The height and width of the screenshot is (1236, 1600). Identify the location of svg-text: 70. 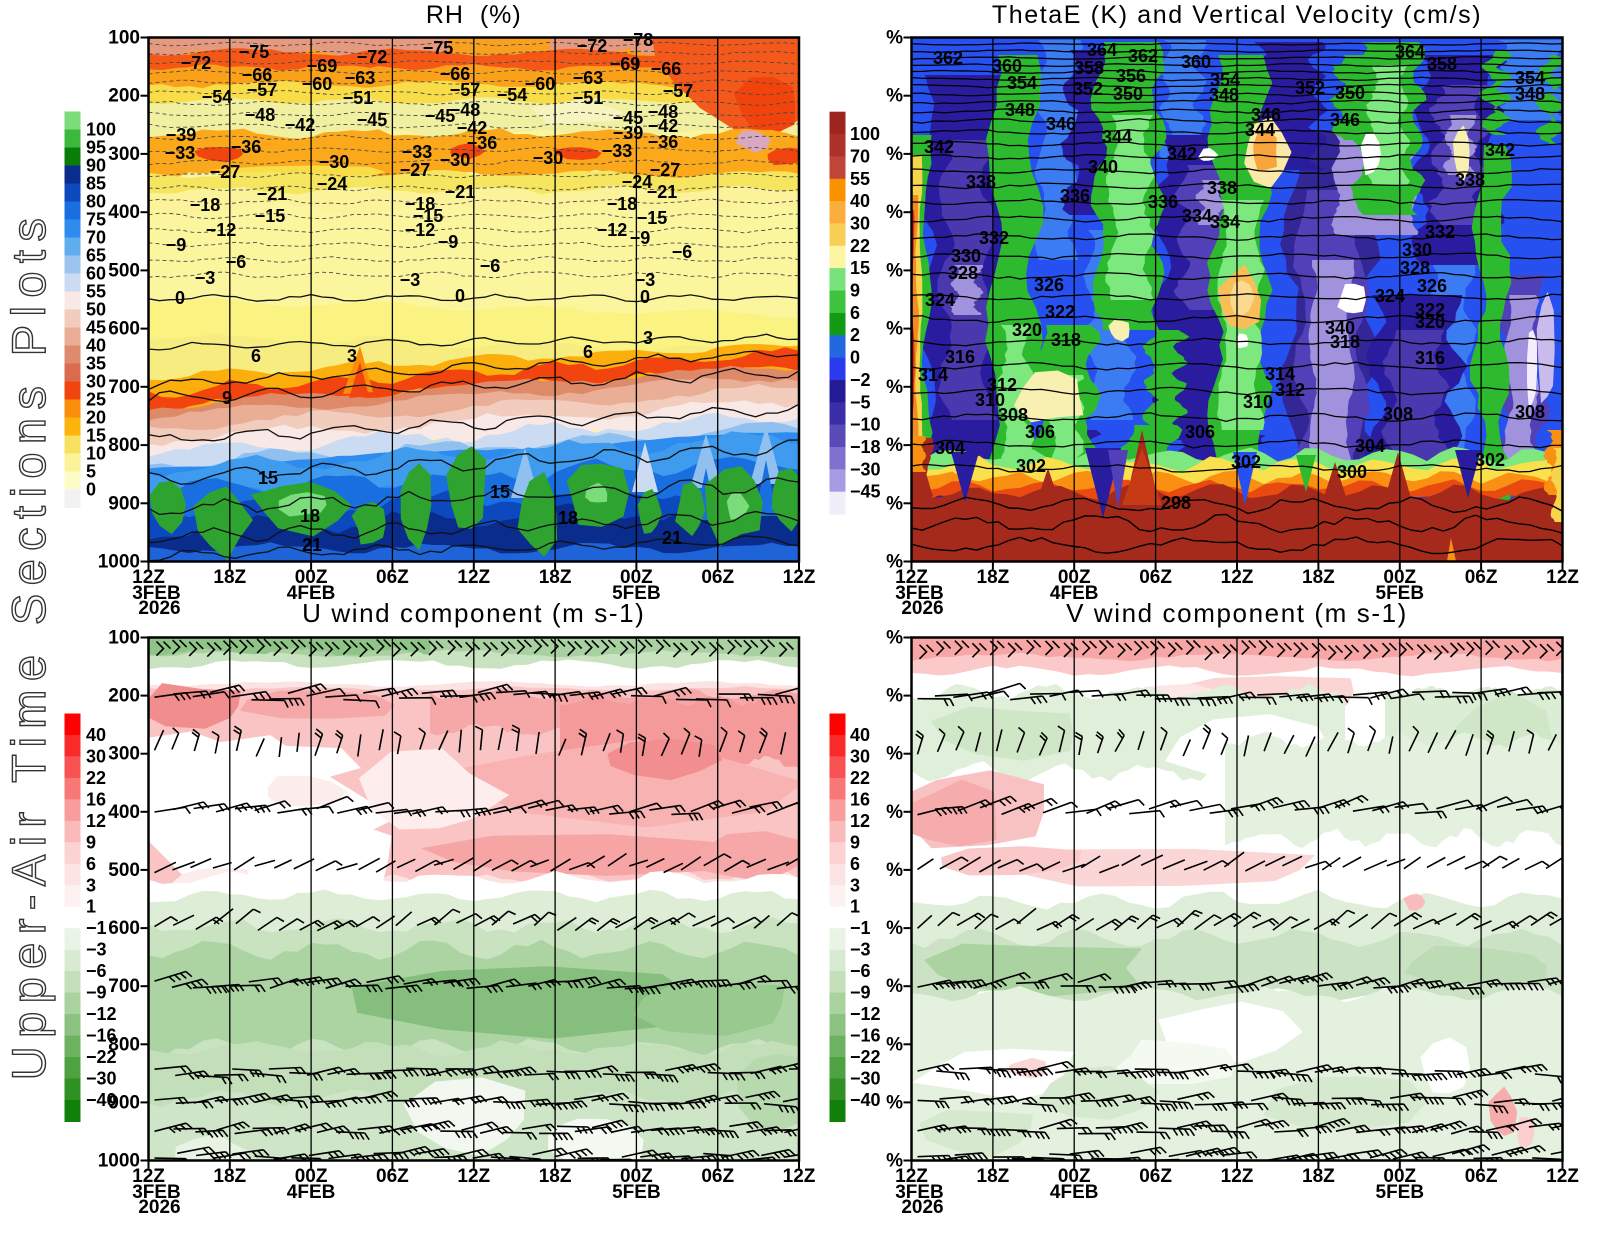
(96, 238).